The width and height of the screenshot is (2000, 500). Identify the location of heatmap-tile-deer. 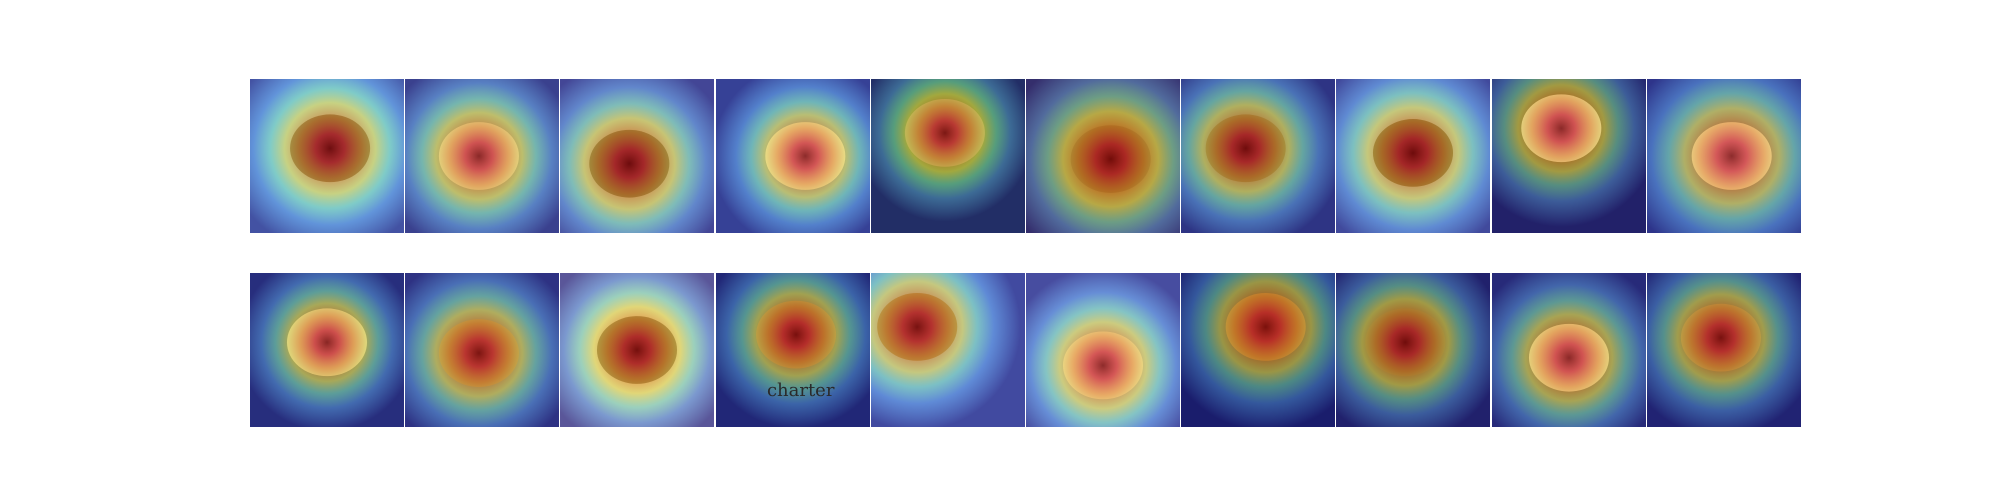
(1258, 156).